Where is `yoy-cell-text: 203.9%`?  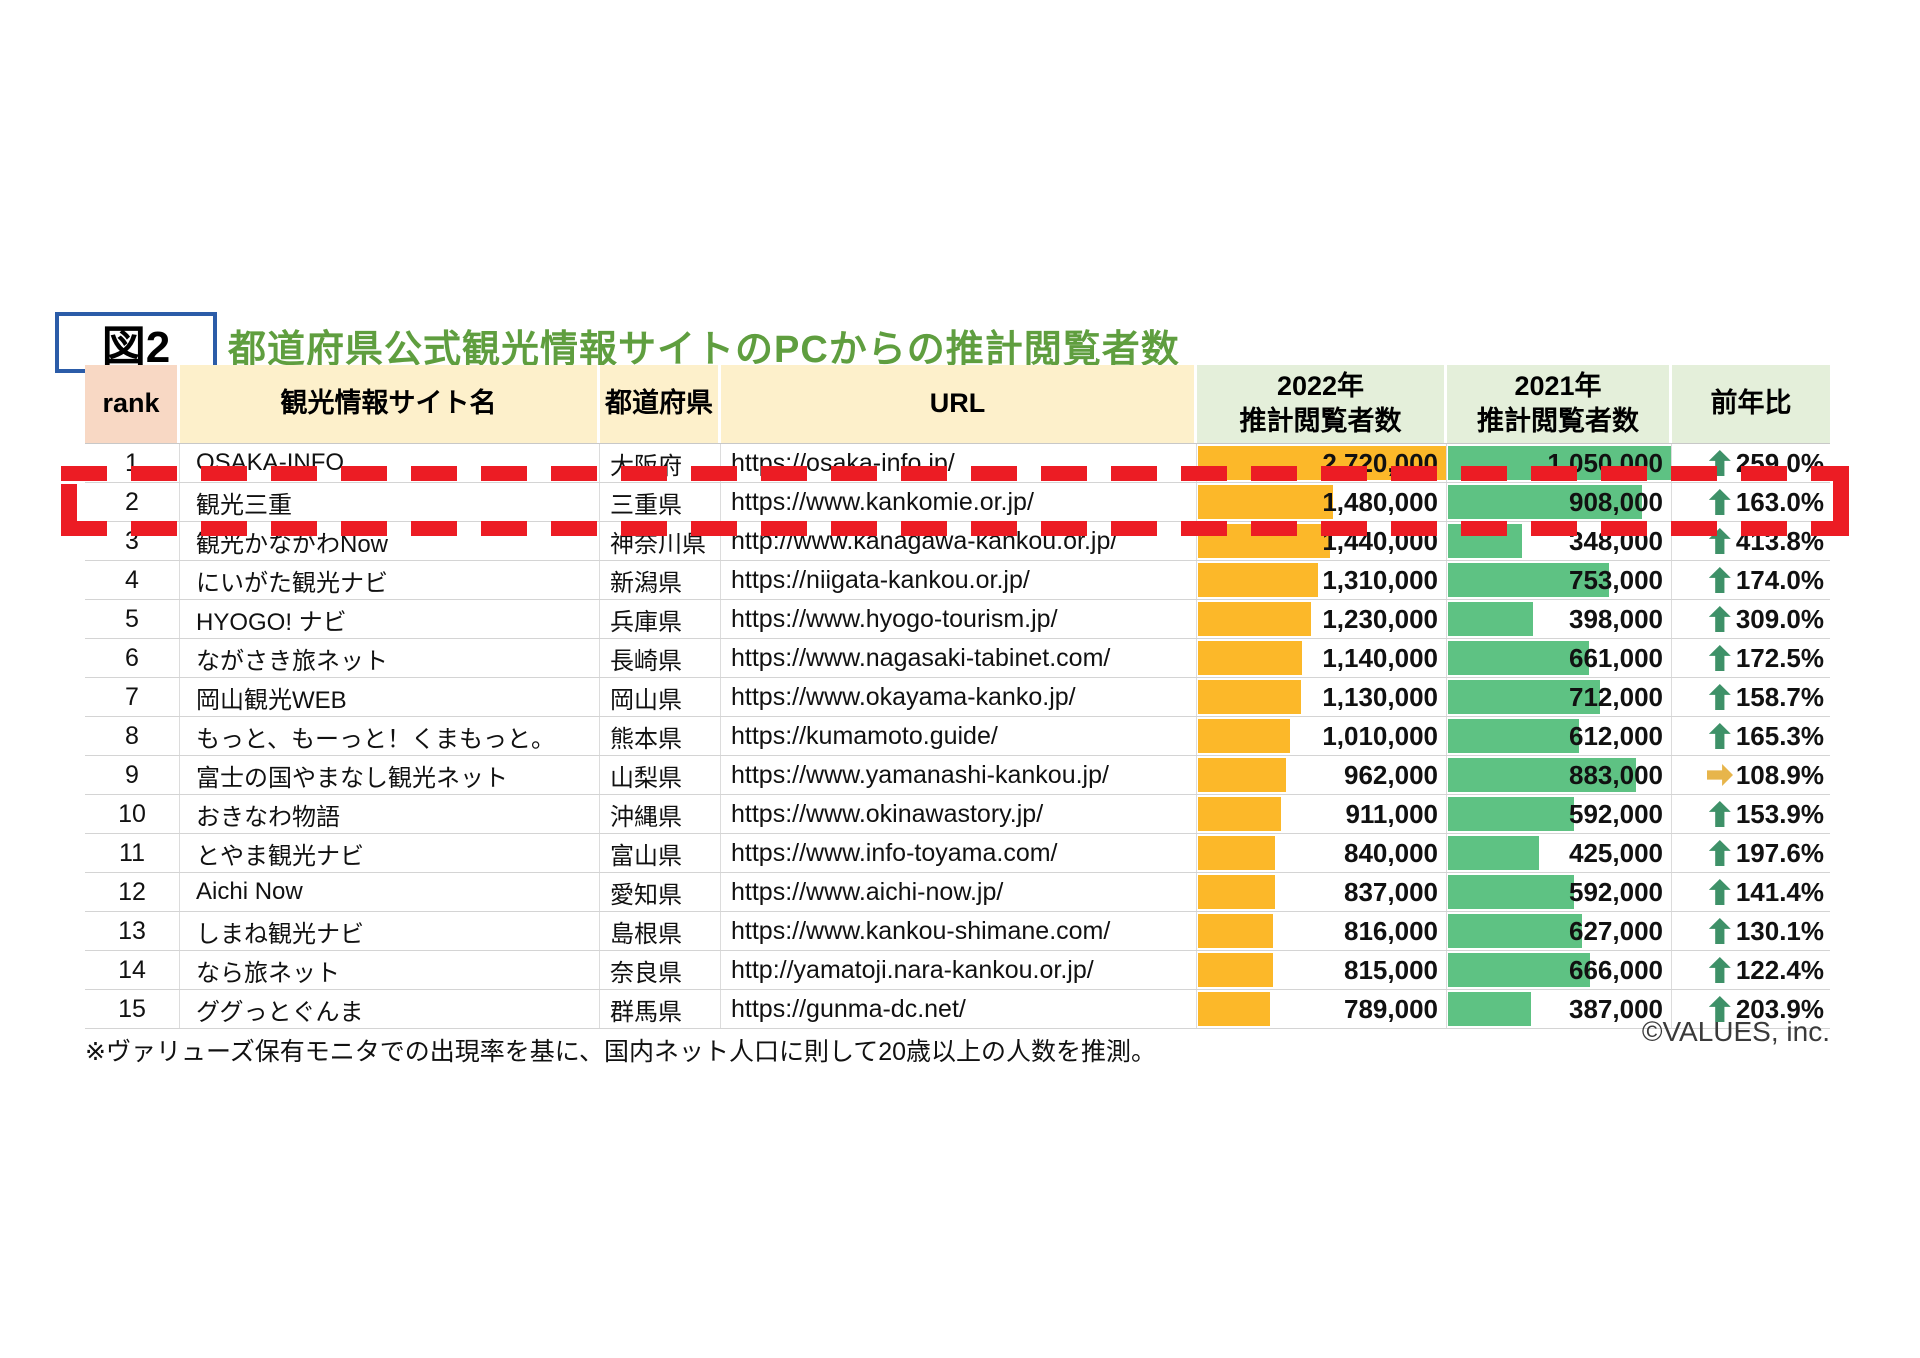 yoy-cell-text: 203.9% is located at coordinates (1779, 1008).